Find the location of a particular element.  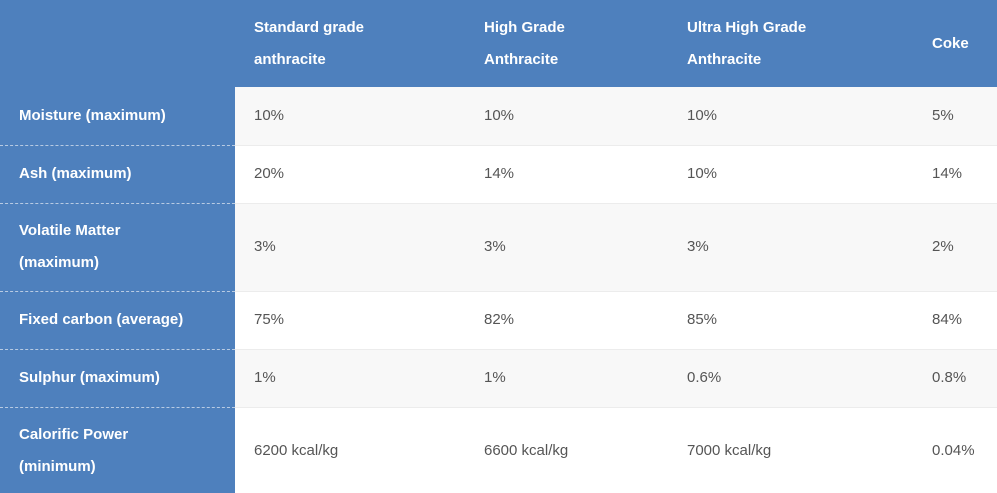

table-cell: 2% is located at coordinates (955, 246).